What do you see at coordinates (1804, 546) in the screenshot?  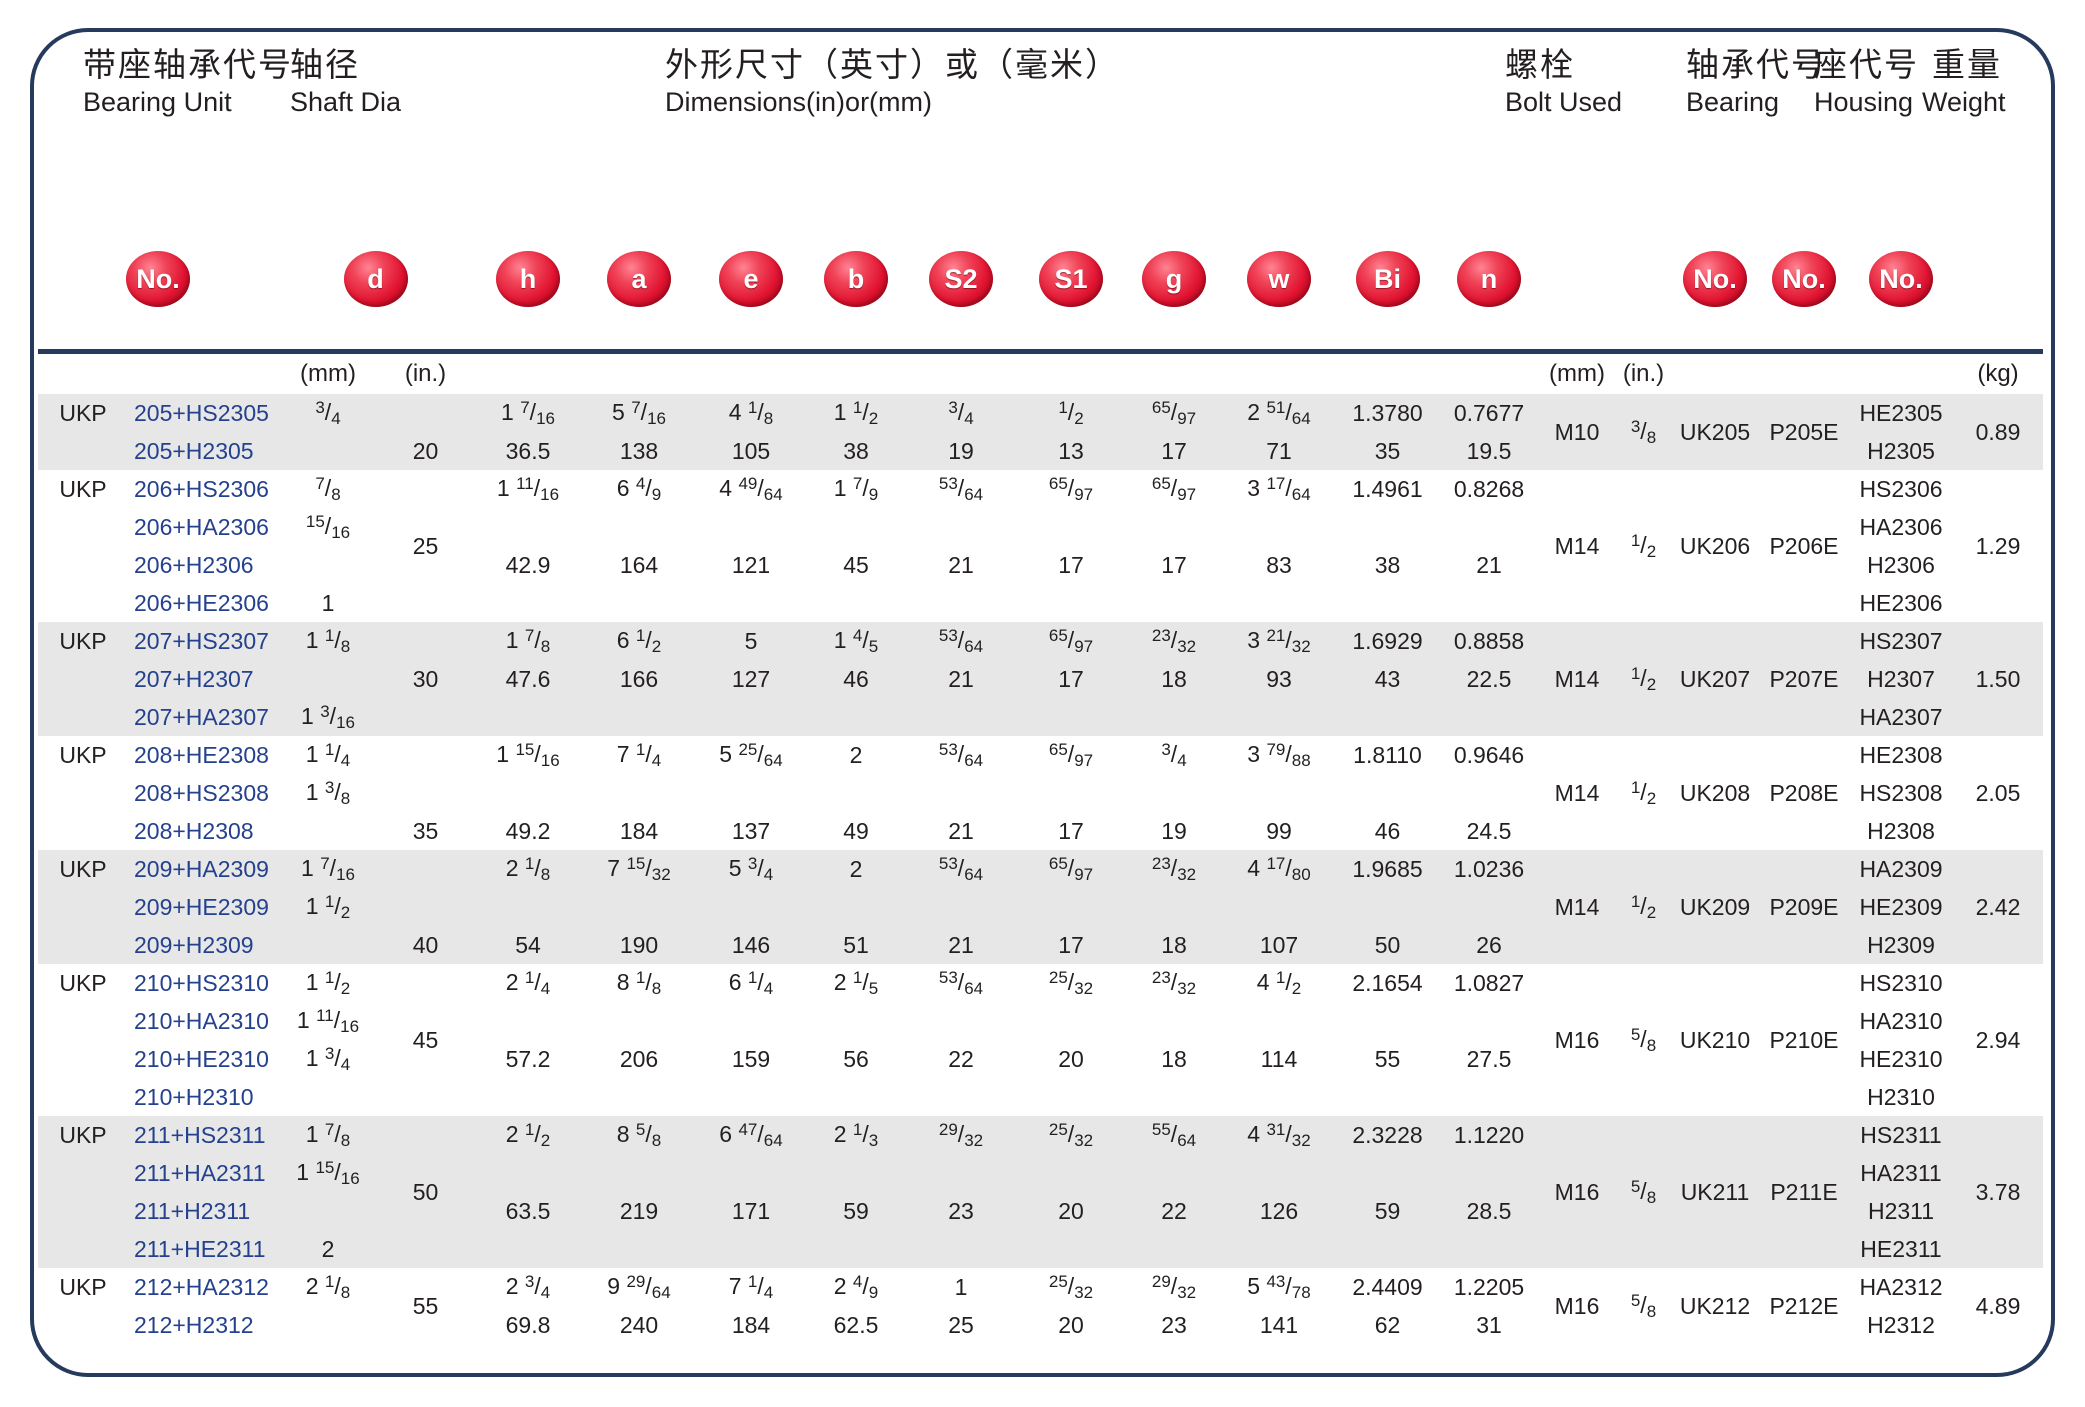 I see `housing-no: P206E` at bounding box center [1804, 546].